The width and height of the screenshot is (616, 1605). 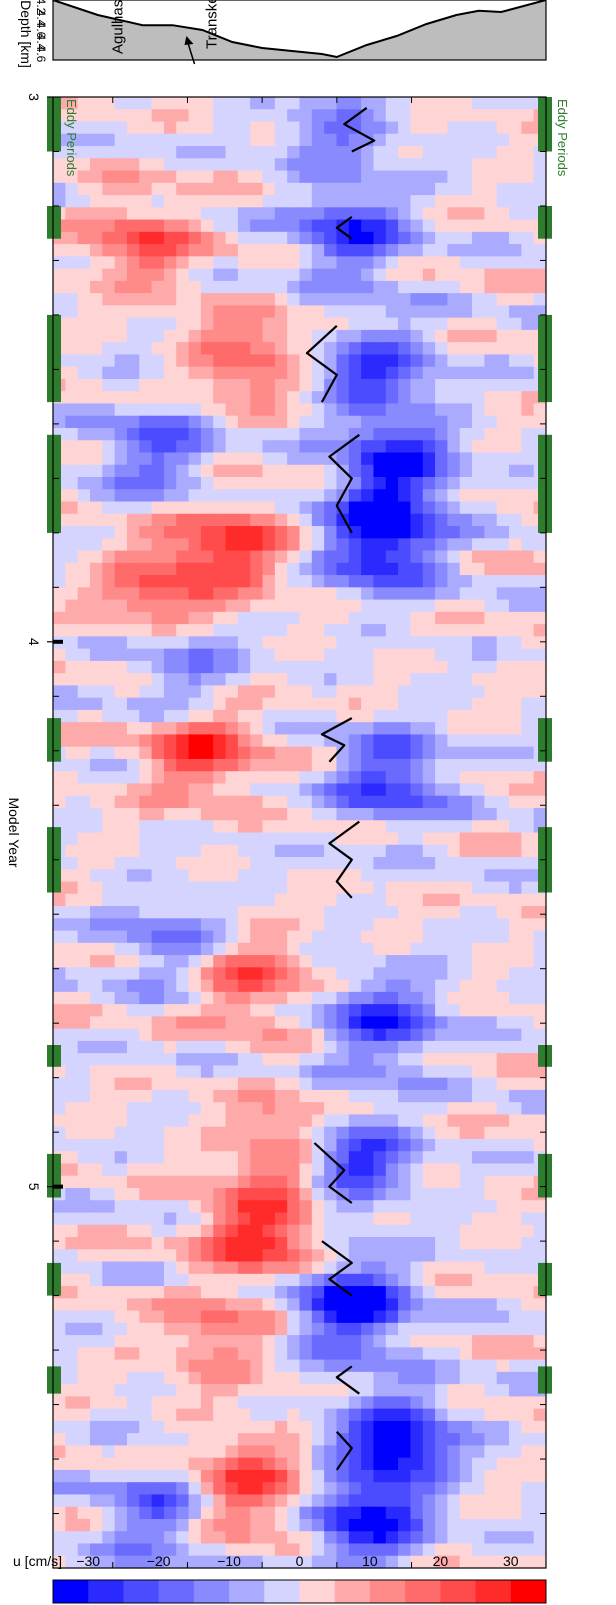 What do you see at coordinates (300, 1561) in the screenshot?
I see `colorbar-tick-label: 0` at bounding box center [300, 1561].